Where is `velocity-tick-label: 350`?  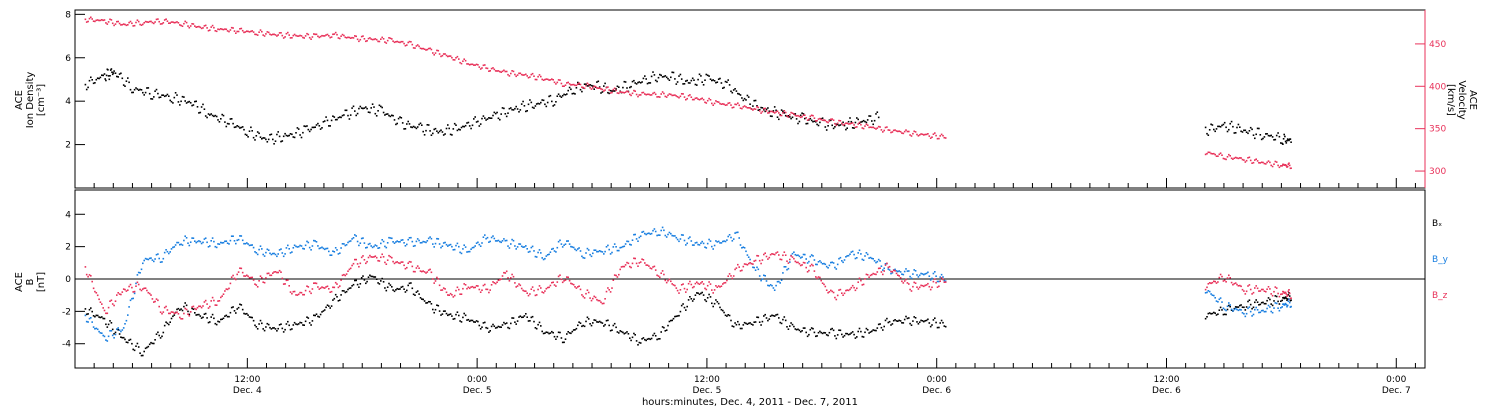
velocity-tick-label: 350 is located at coordinates (1437, 130).